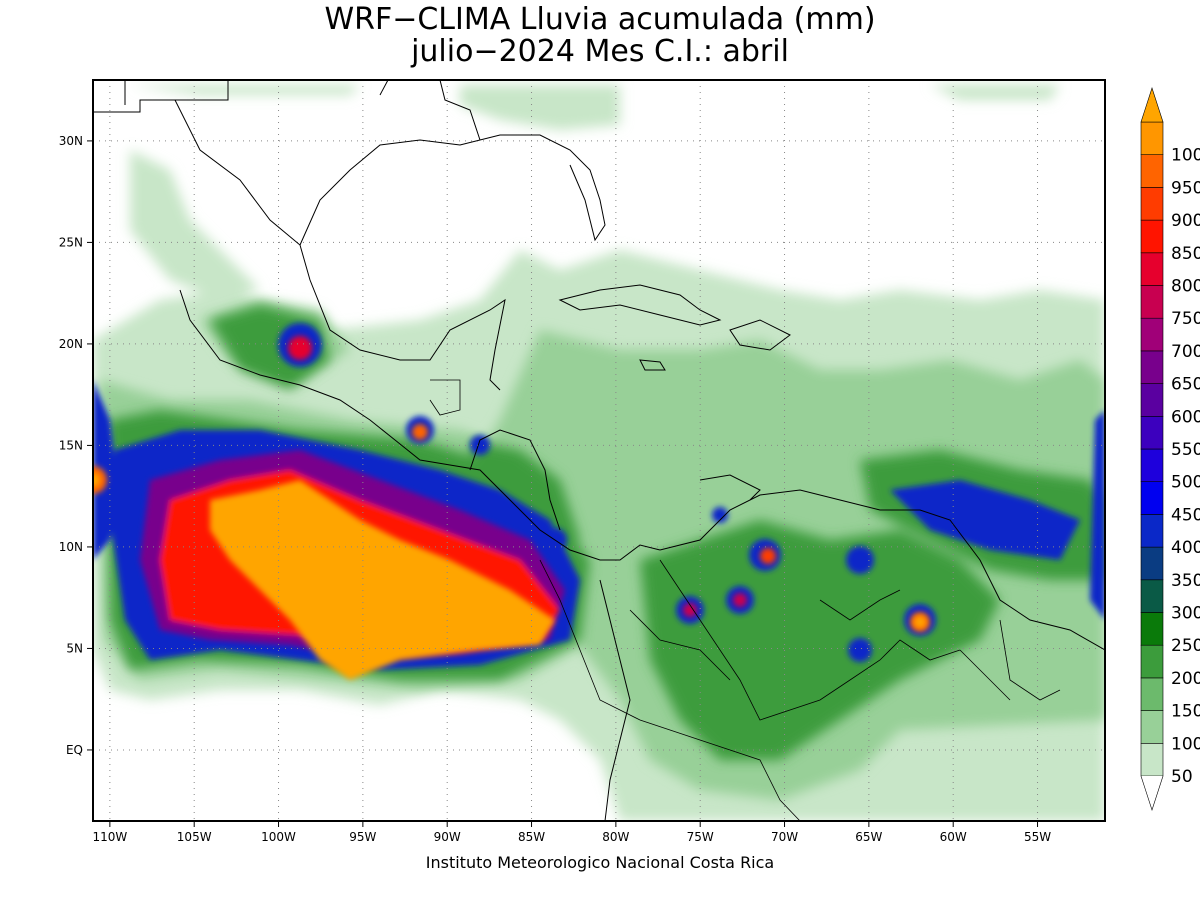  I want to click on legend-label: 600, so click(1185, 417).